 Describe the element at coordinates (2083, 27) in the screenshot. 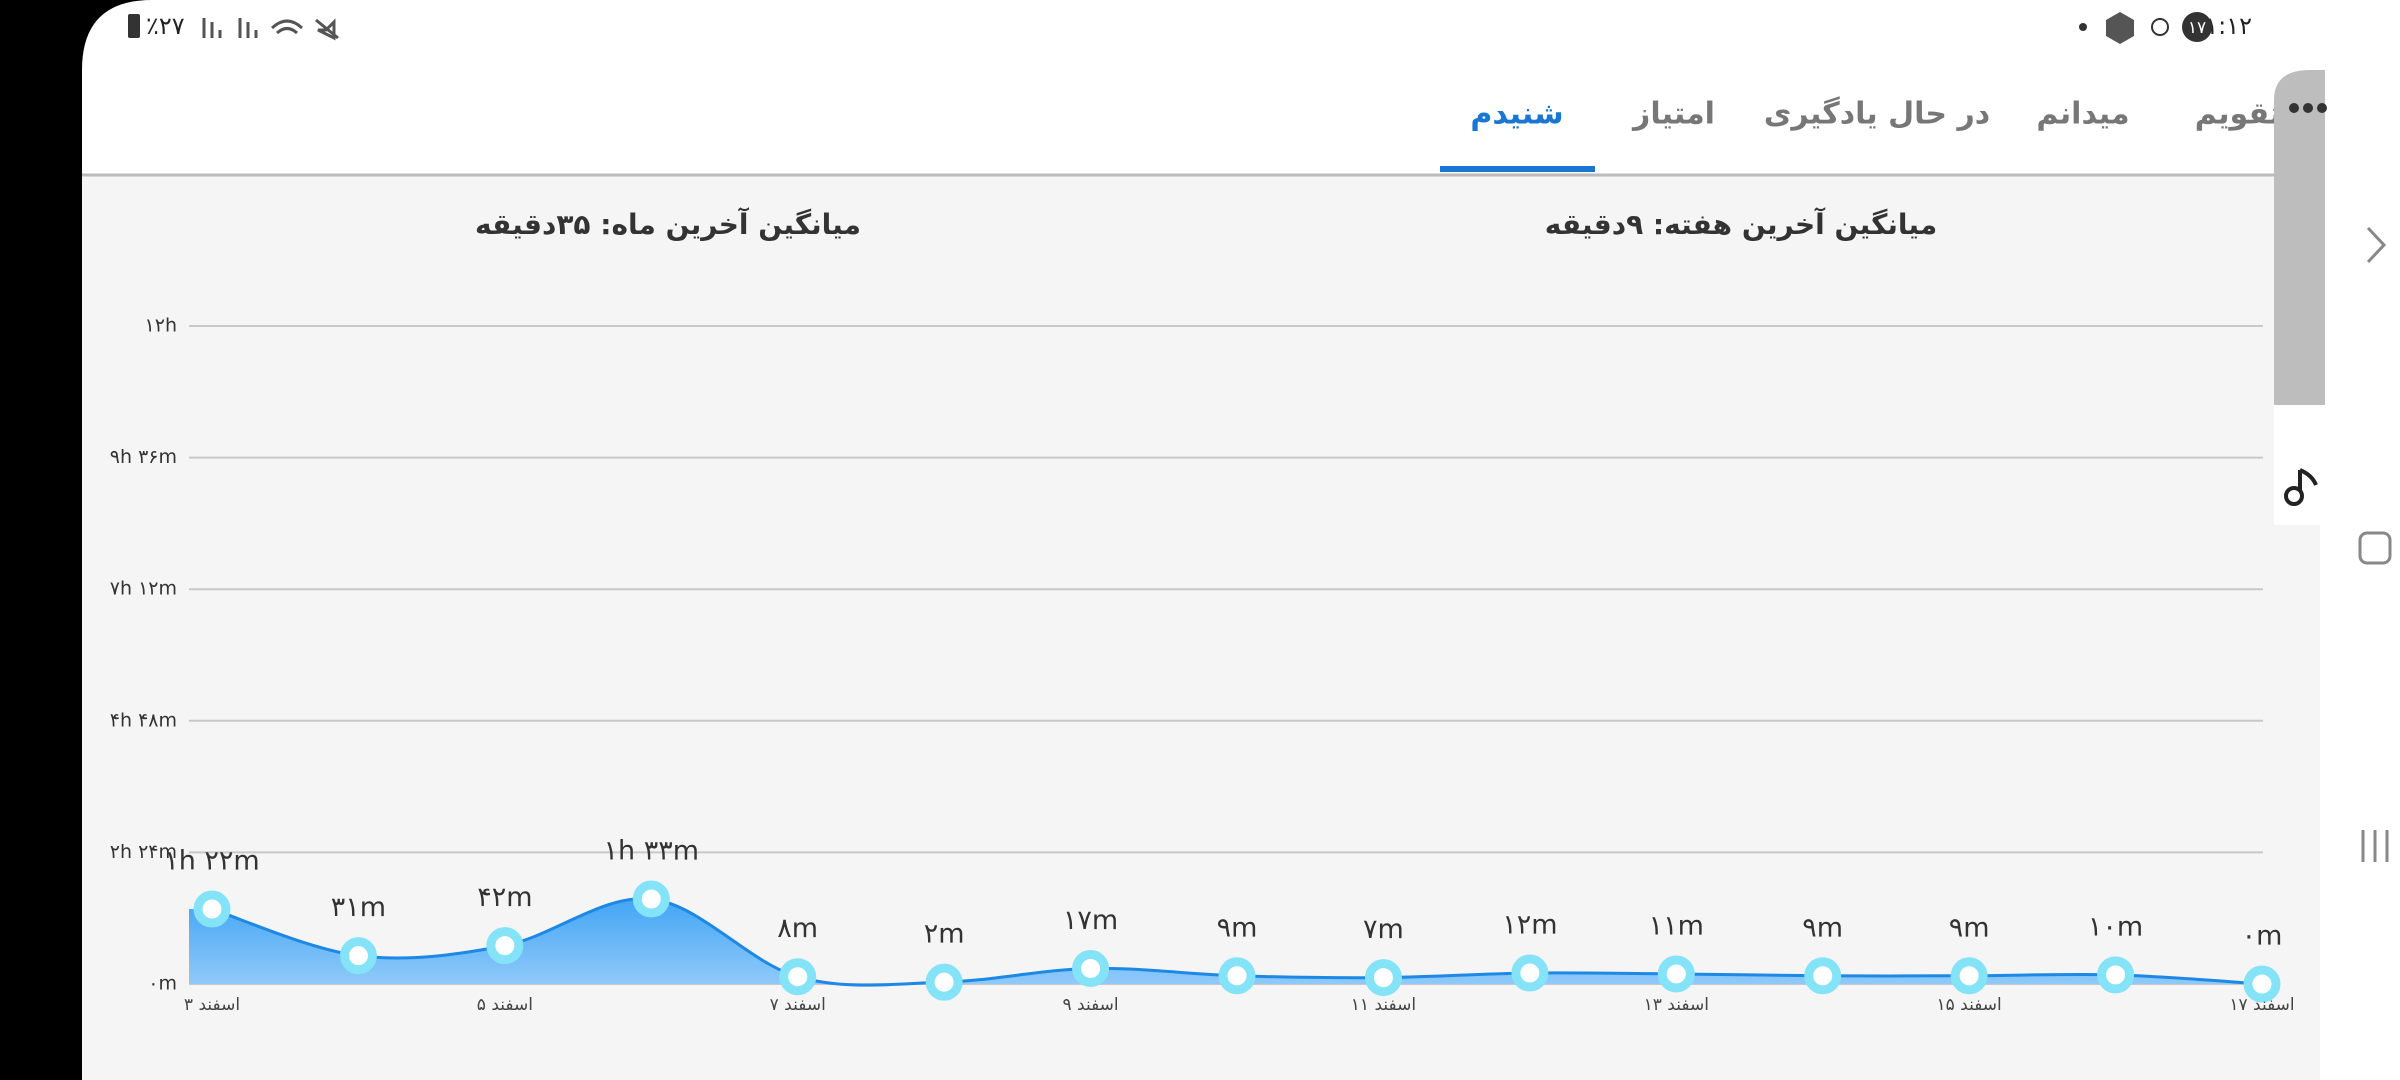

I see `status-dot` at that location.